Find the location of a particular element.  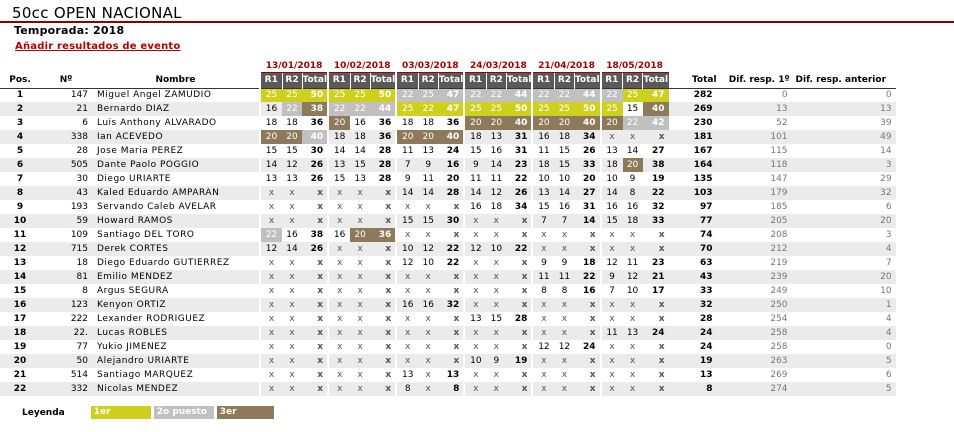

rider-number-cell: 123 is located at coordinates (66, 305).